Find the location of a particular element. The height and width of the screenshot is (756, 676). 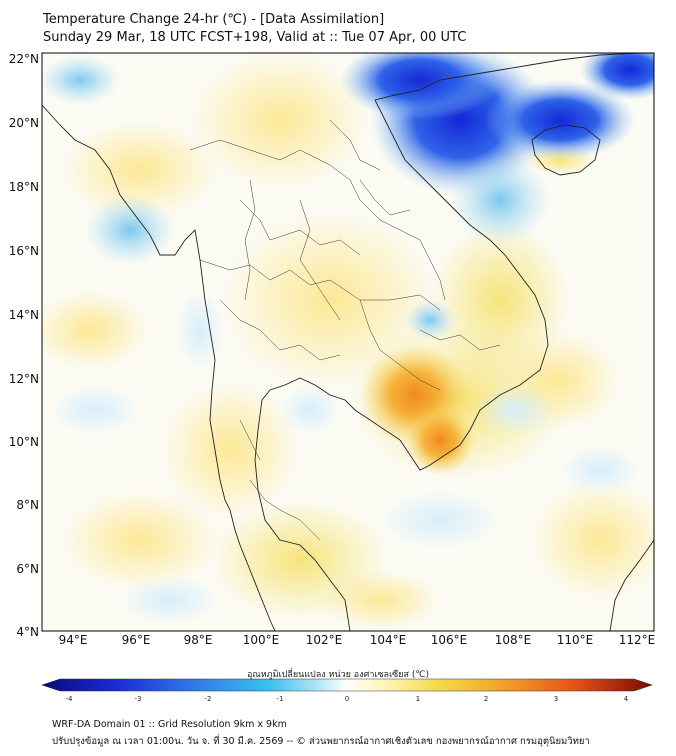

lon-label: 112°E is located at coordinates (637, 640).